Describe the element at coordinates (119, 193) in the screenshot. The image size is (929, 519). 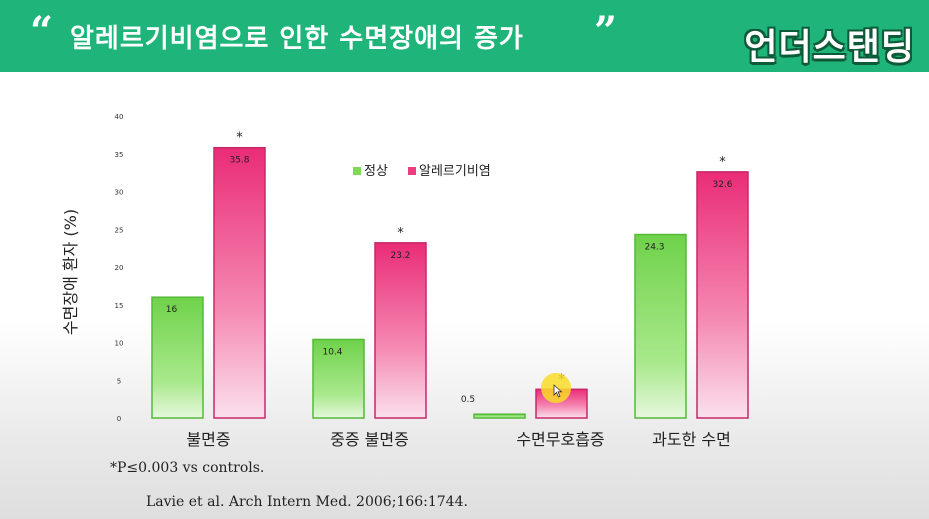
I see `y-tick-label: 30` at that location.